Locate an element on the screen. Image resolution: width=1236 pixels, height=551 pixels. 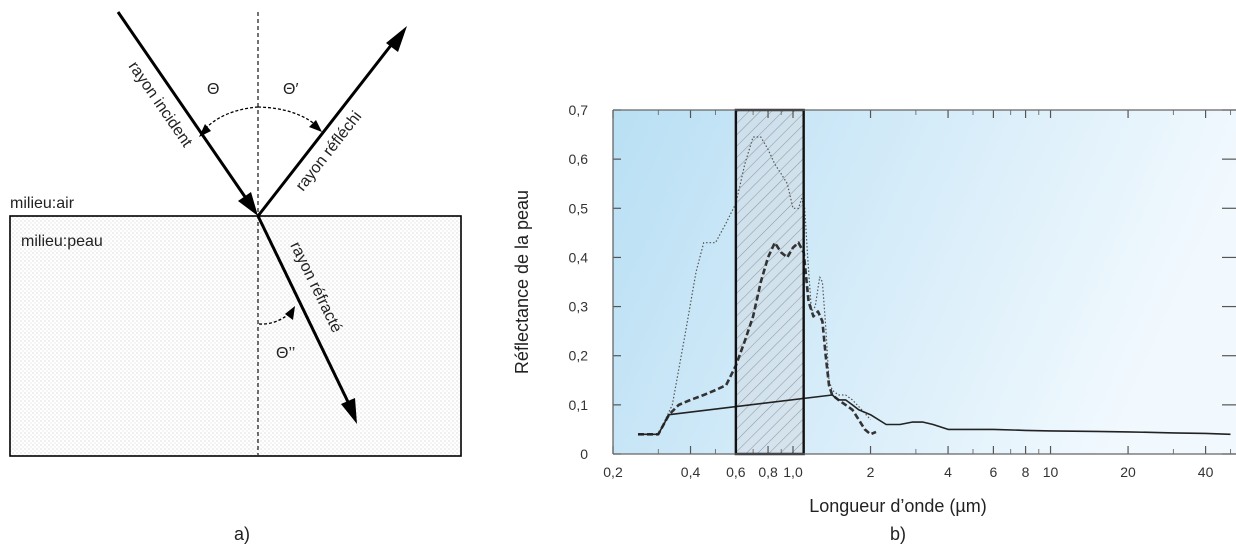
reflectance-series-solid is located at coordinates (934, 415).